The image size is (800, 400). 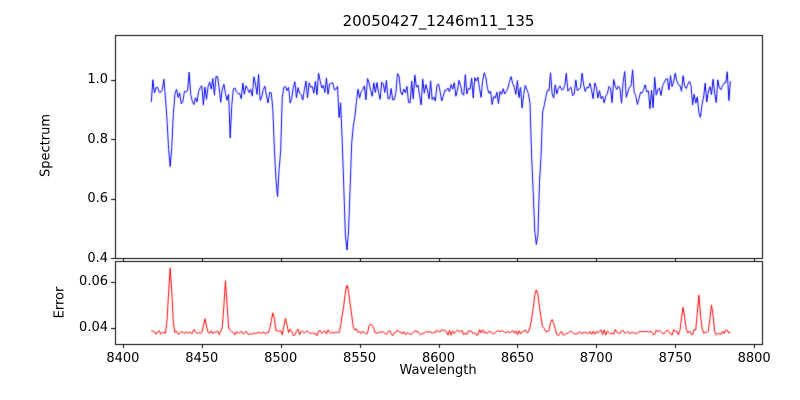 I want to click on spectrum-y-tick-label: 1.0, so click(x=97, y=80).